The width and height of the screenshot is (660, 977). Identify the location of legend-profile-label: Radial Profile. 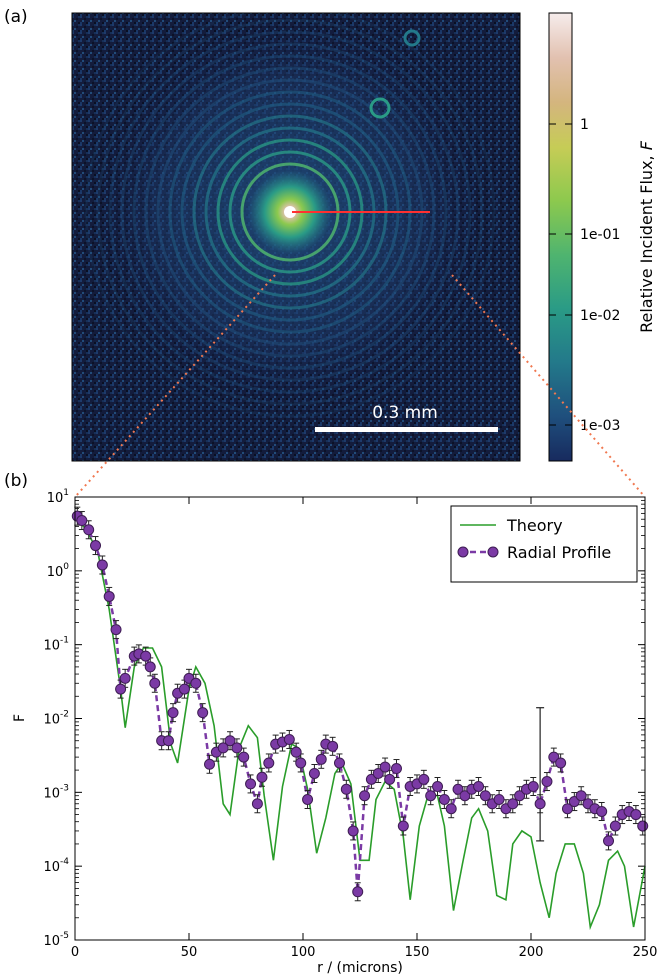
(559, 552).